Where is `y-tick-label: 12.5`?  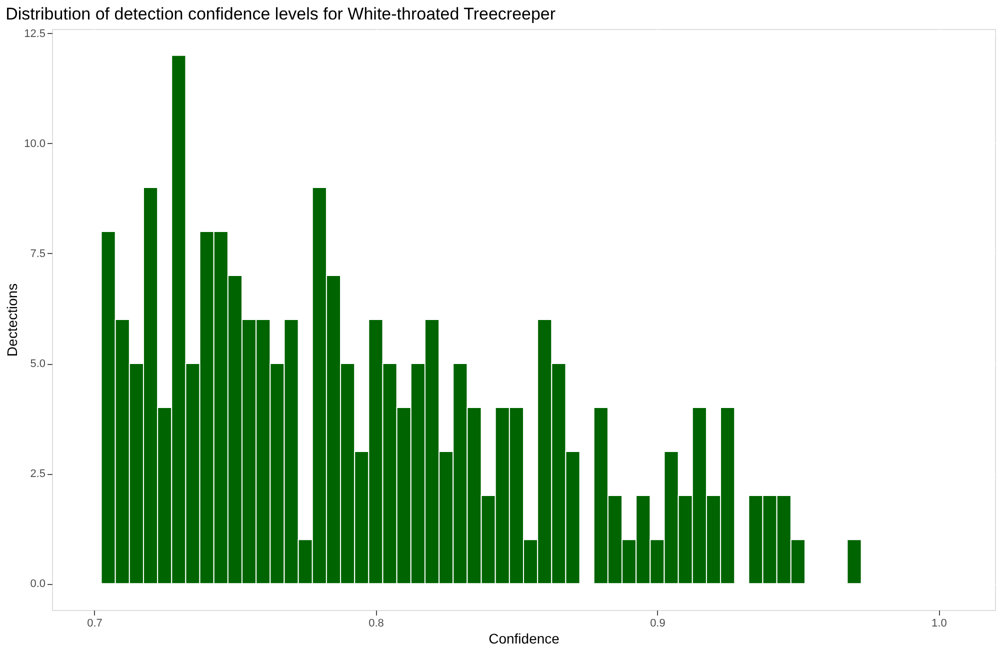
y-tick-label: 12.5 is located at coordinates (35, 34).